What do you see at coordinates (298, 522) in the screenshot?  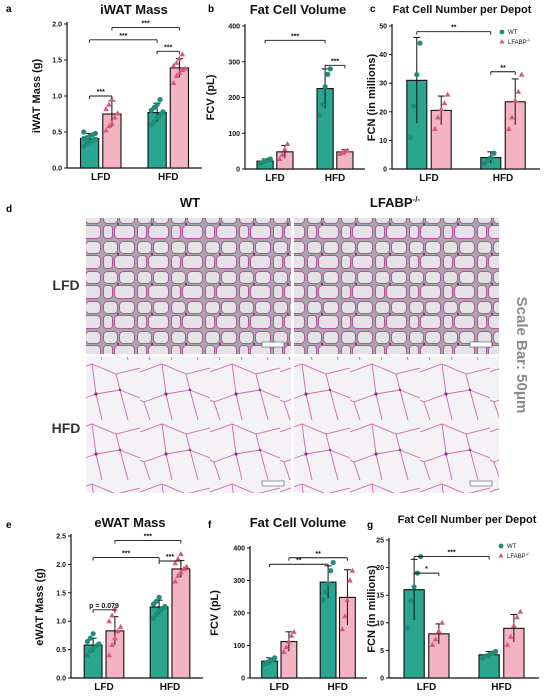 I see `chart-title: Fat Cell Volume` at bounding box center [298, 522].